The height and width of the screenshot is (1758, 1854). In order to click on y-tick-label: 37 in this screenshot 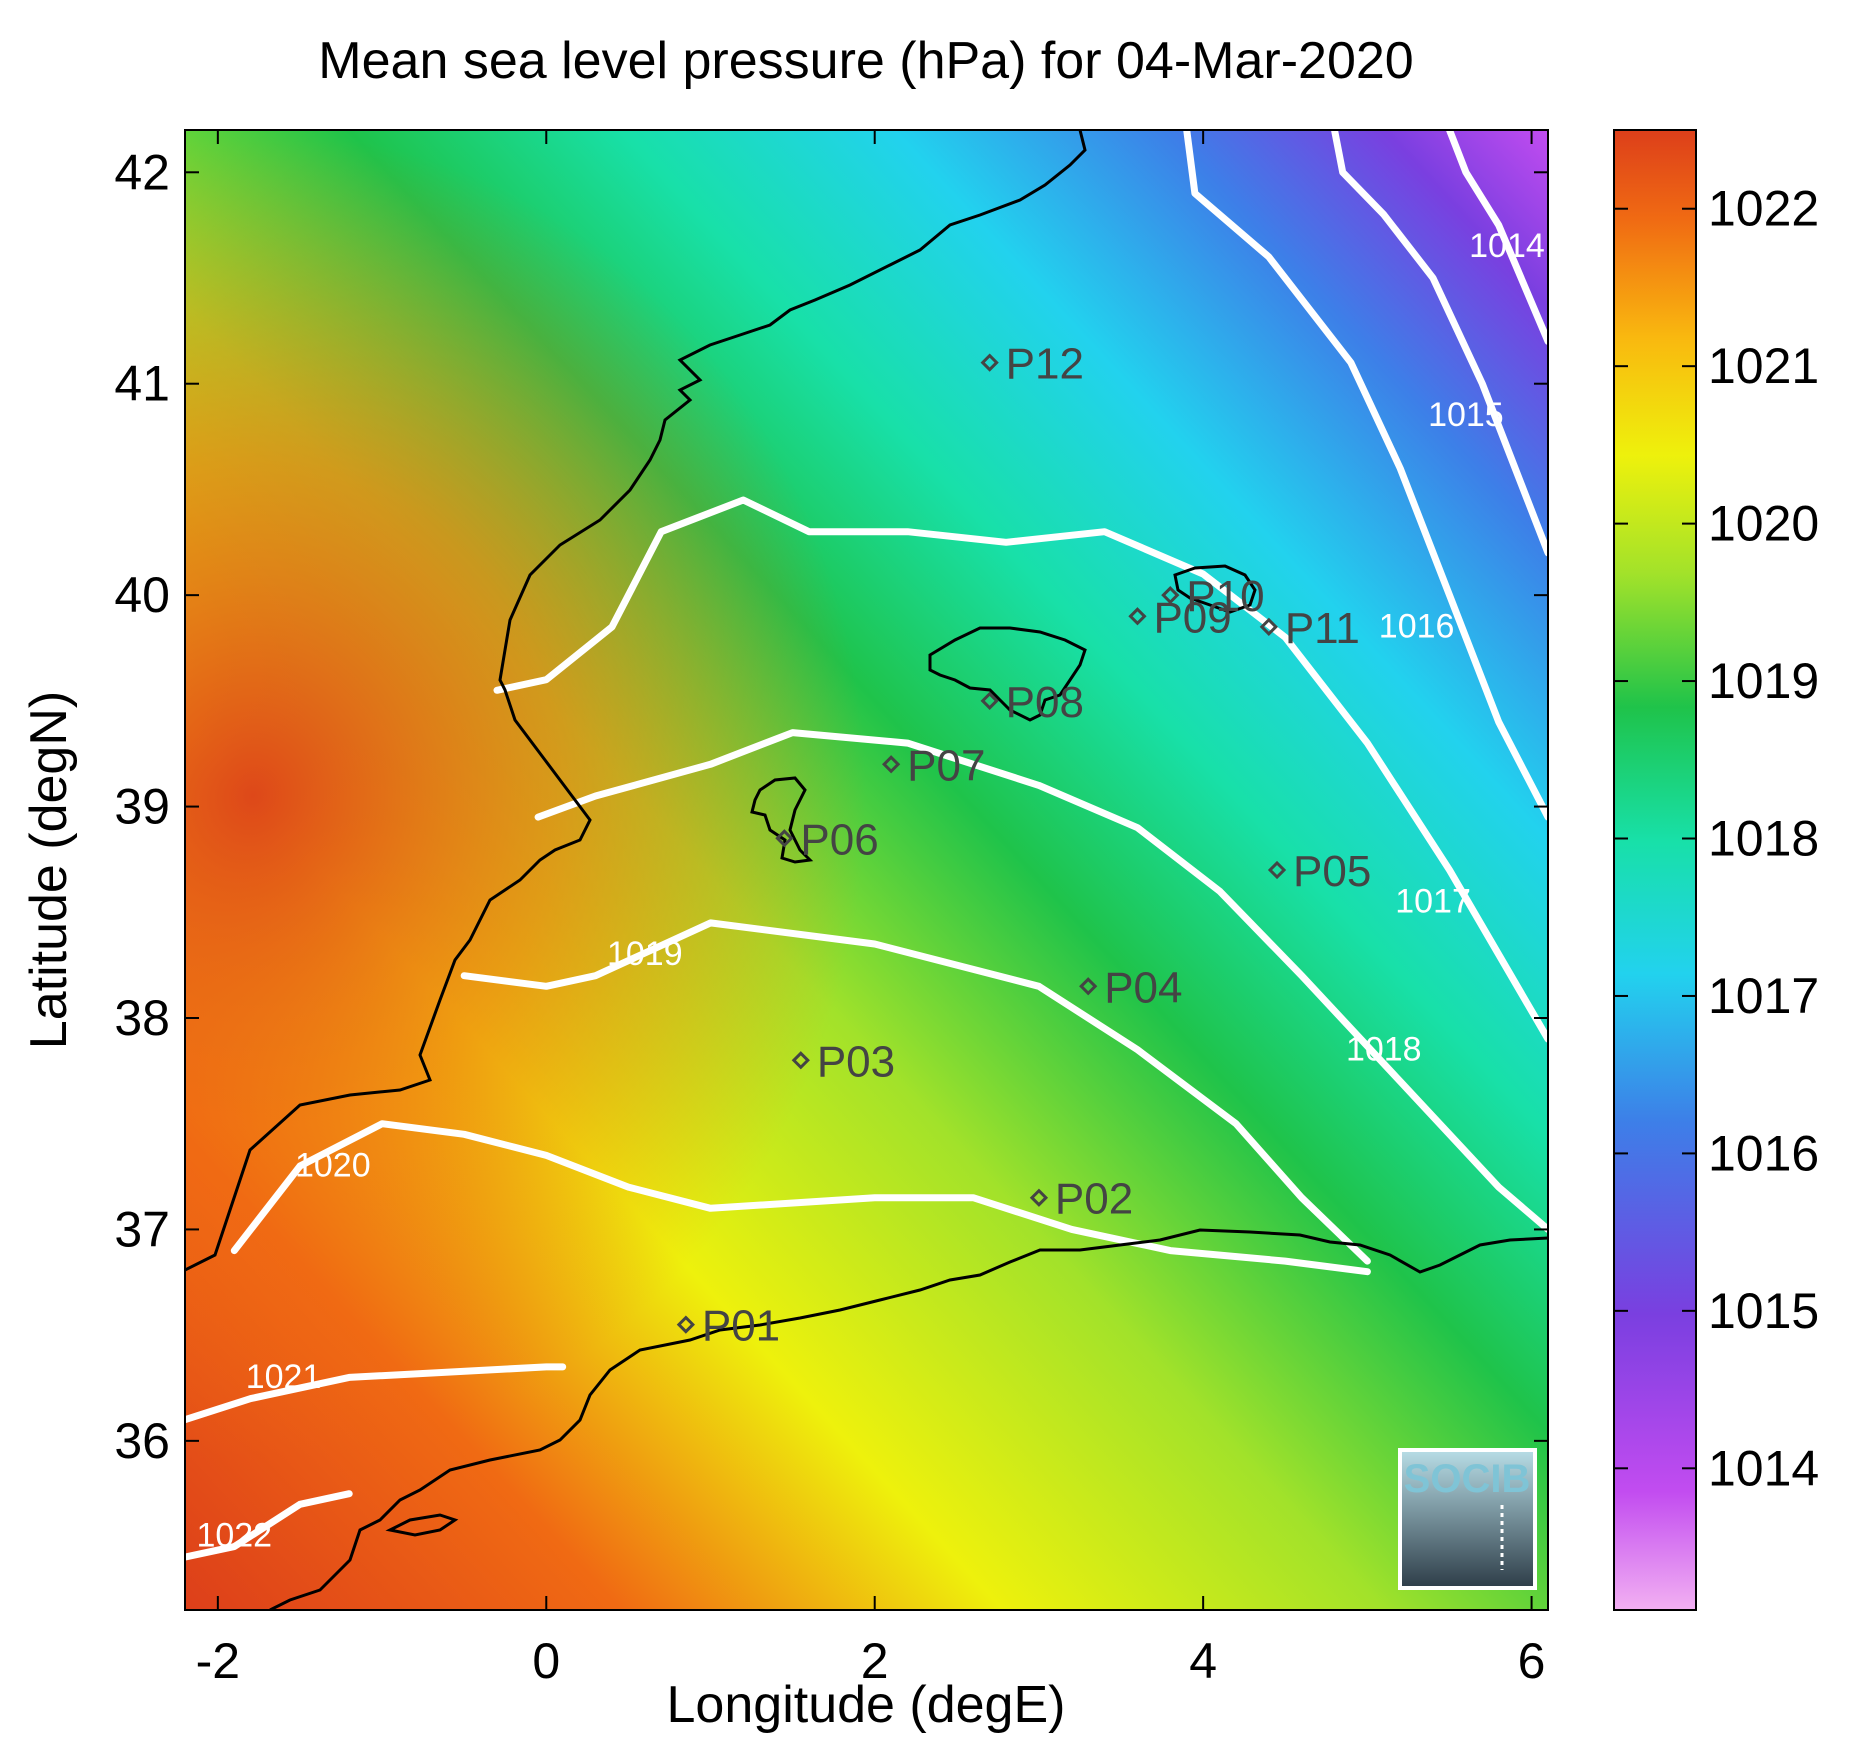, I will do `click(142, 1229)`.